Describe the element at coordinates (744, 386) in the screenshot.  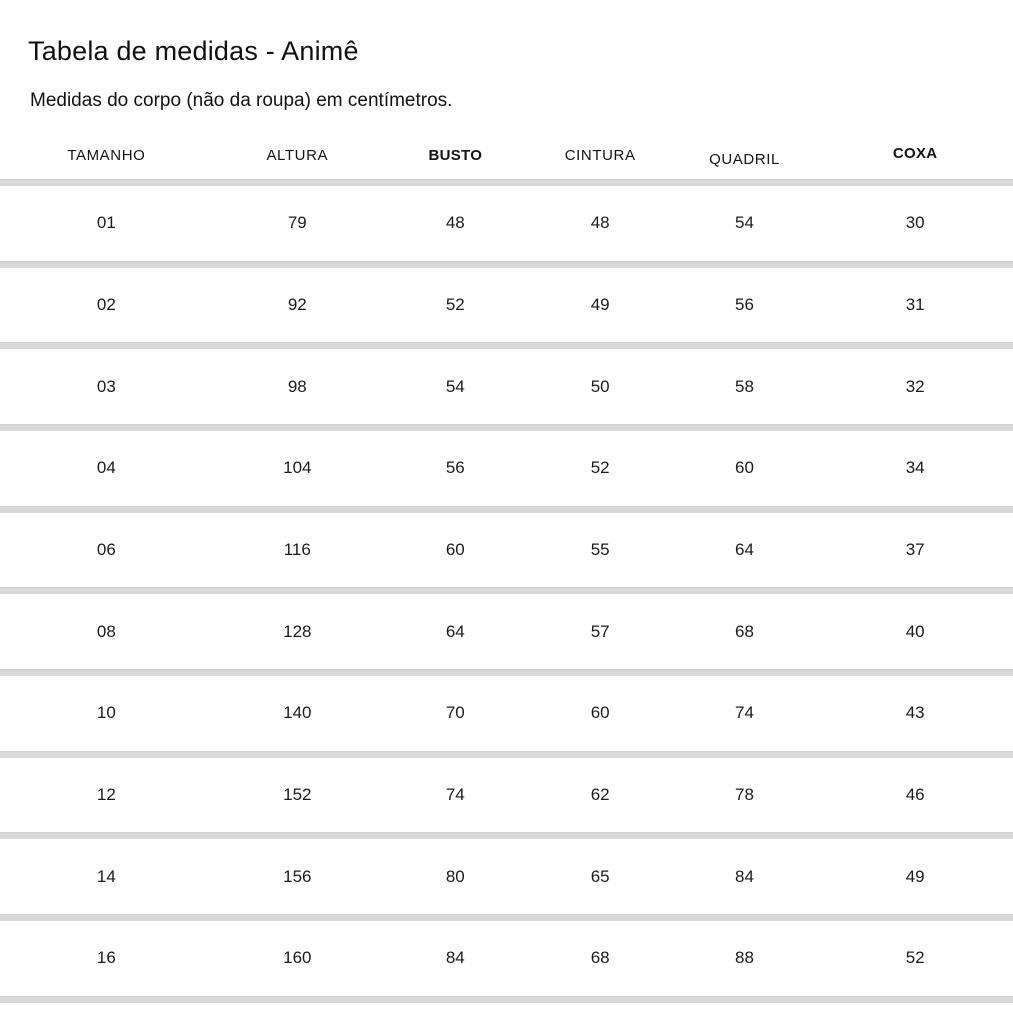
I see `cell-quadril: 58` at that location.